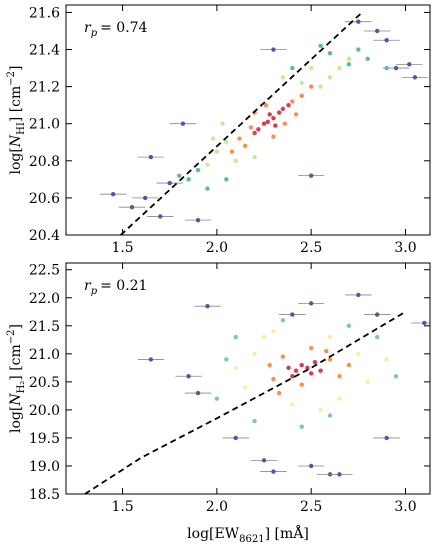 The height and width of the screenshot is (549, 436). I want to click on ylabel-sub: HI, so click(21, 128).